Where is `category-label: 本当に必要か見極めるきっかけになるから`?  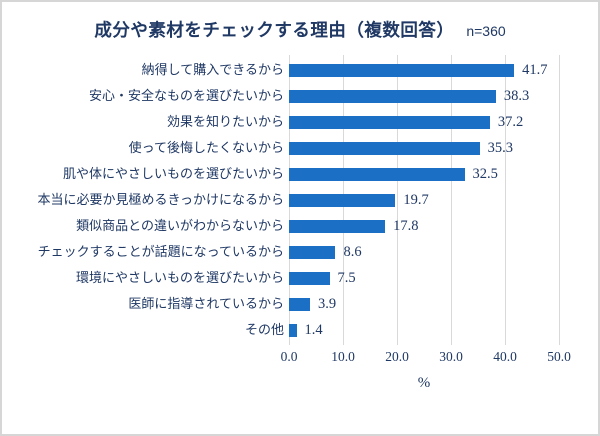
category-label: 本当に必要か見極めるきっかけになるから is located at coordinates (160, 199).